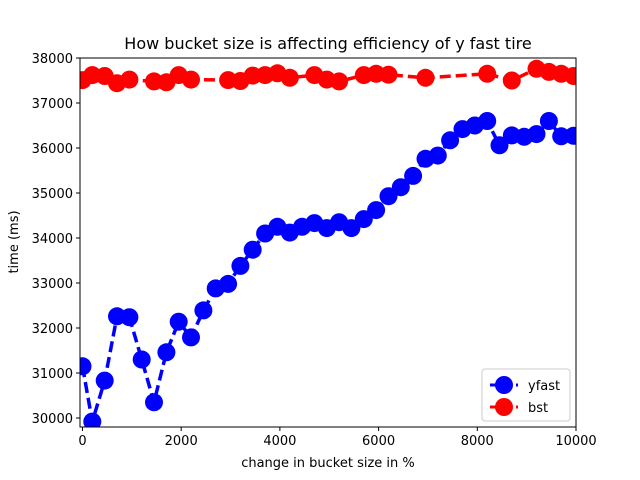 This screenshot has height=480, width=640. I want to click on x-tick-label: 6000, so click(378, 441).